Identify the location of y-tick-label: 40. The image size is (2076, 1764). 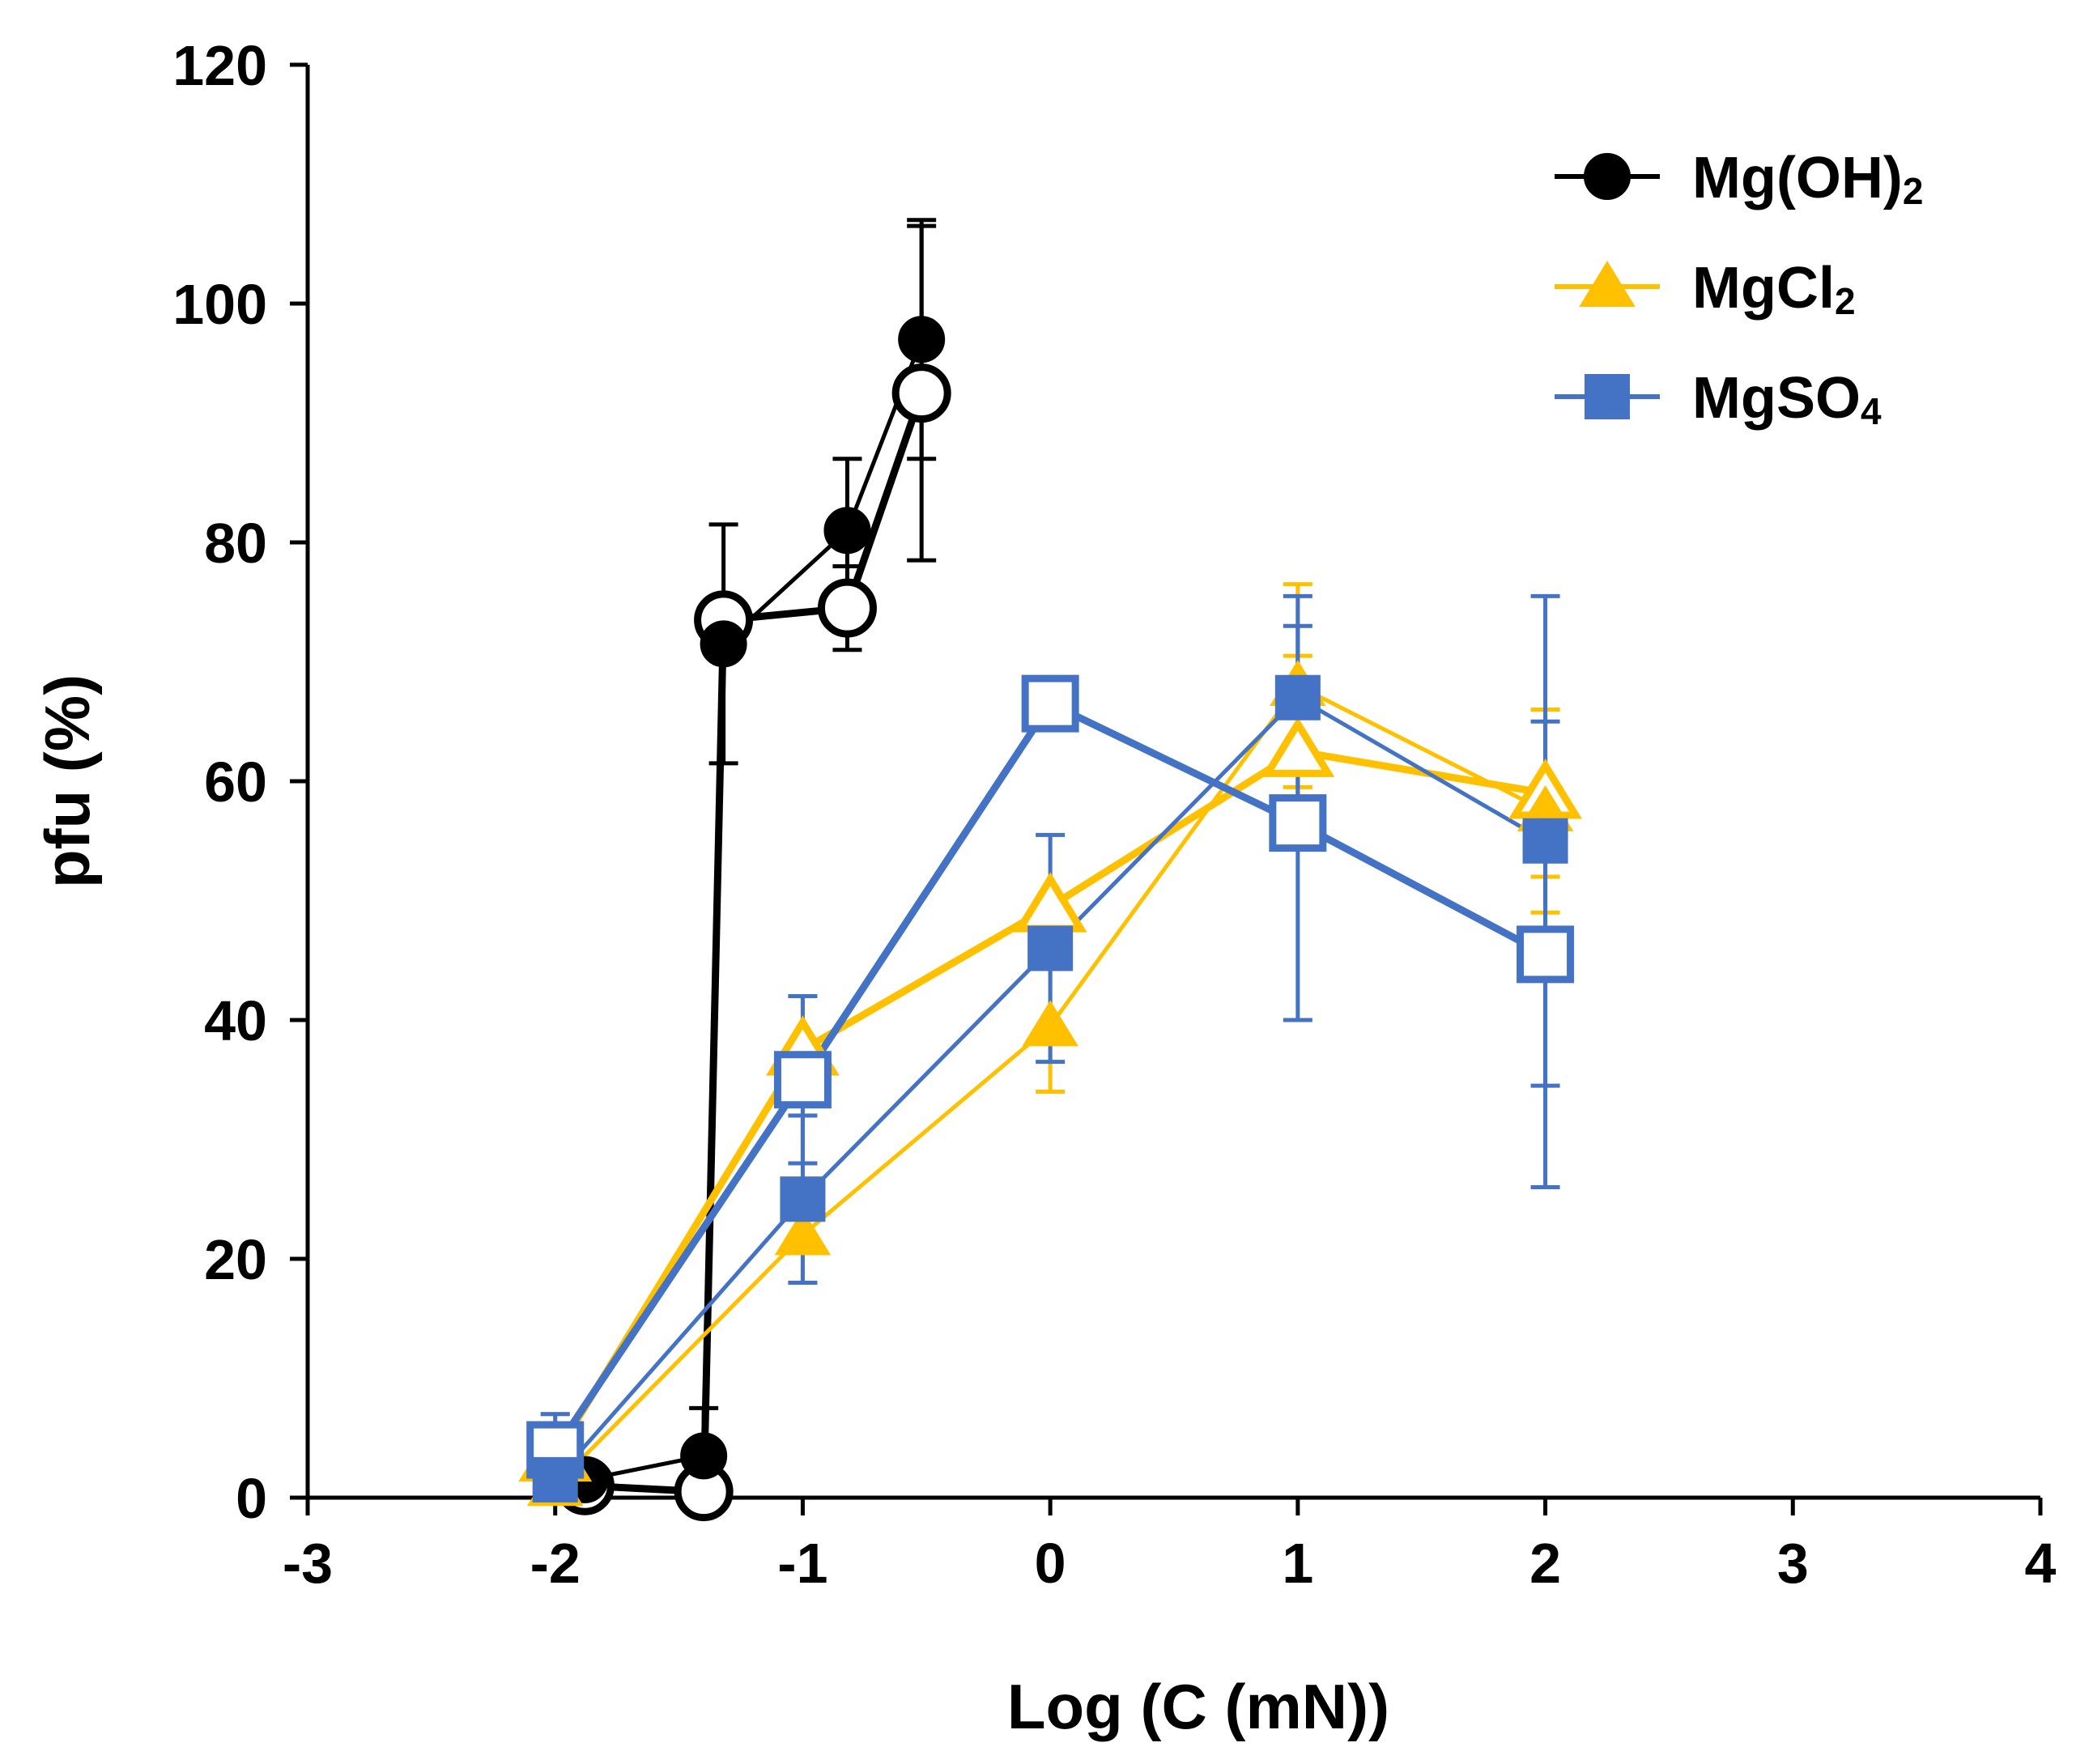
(235, 1020).